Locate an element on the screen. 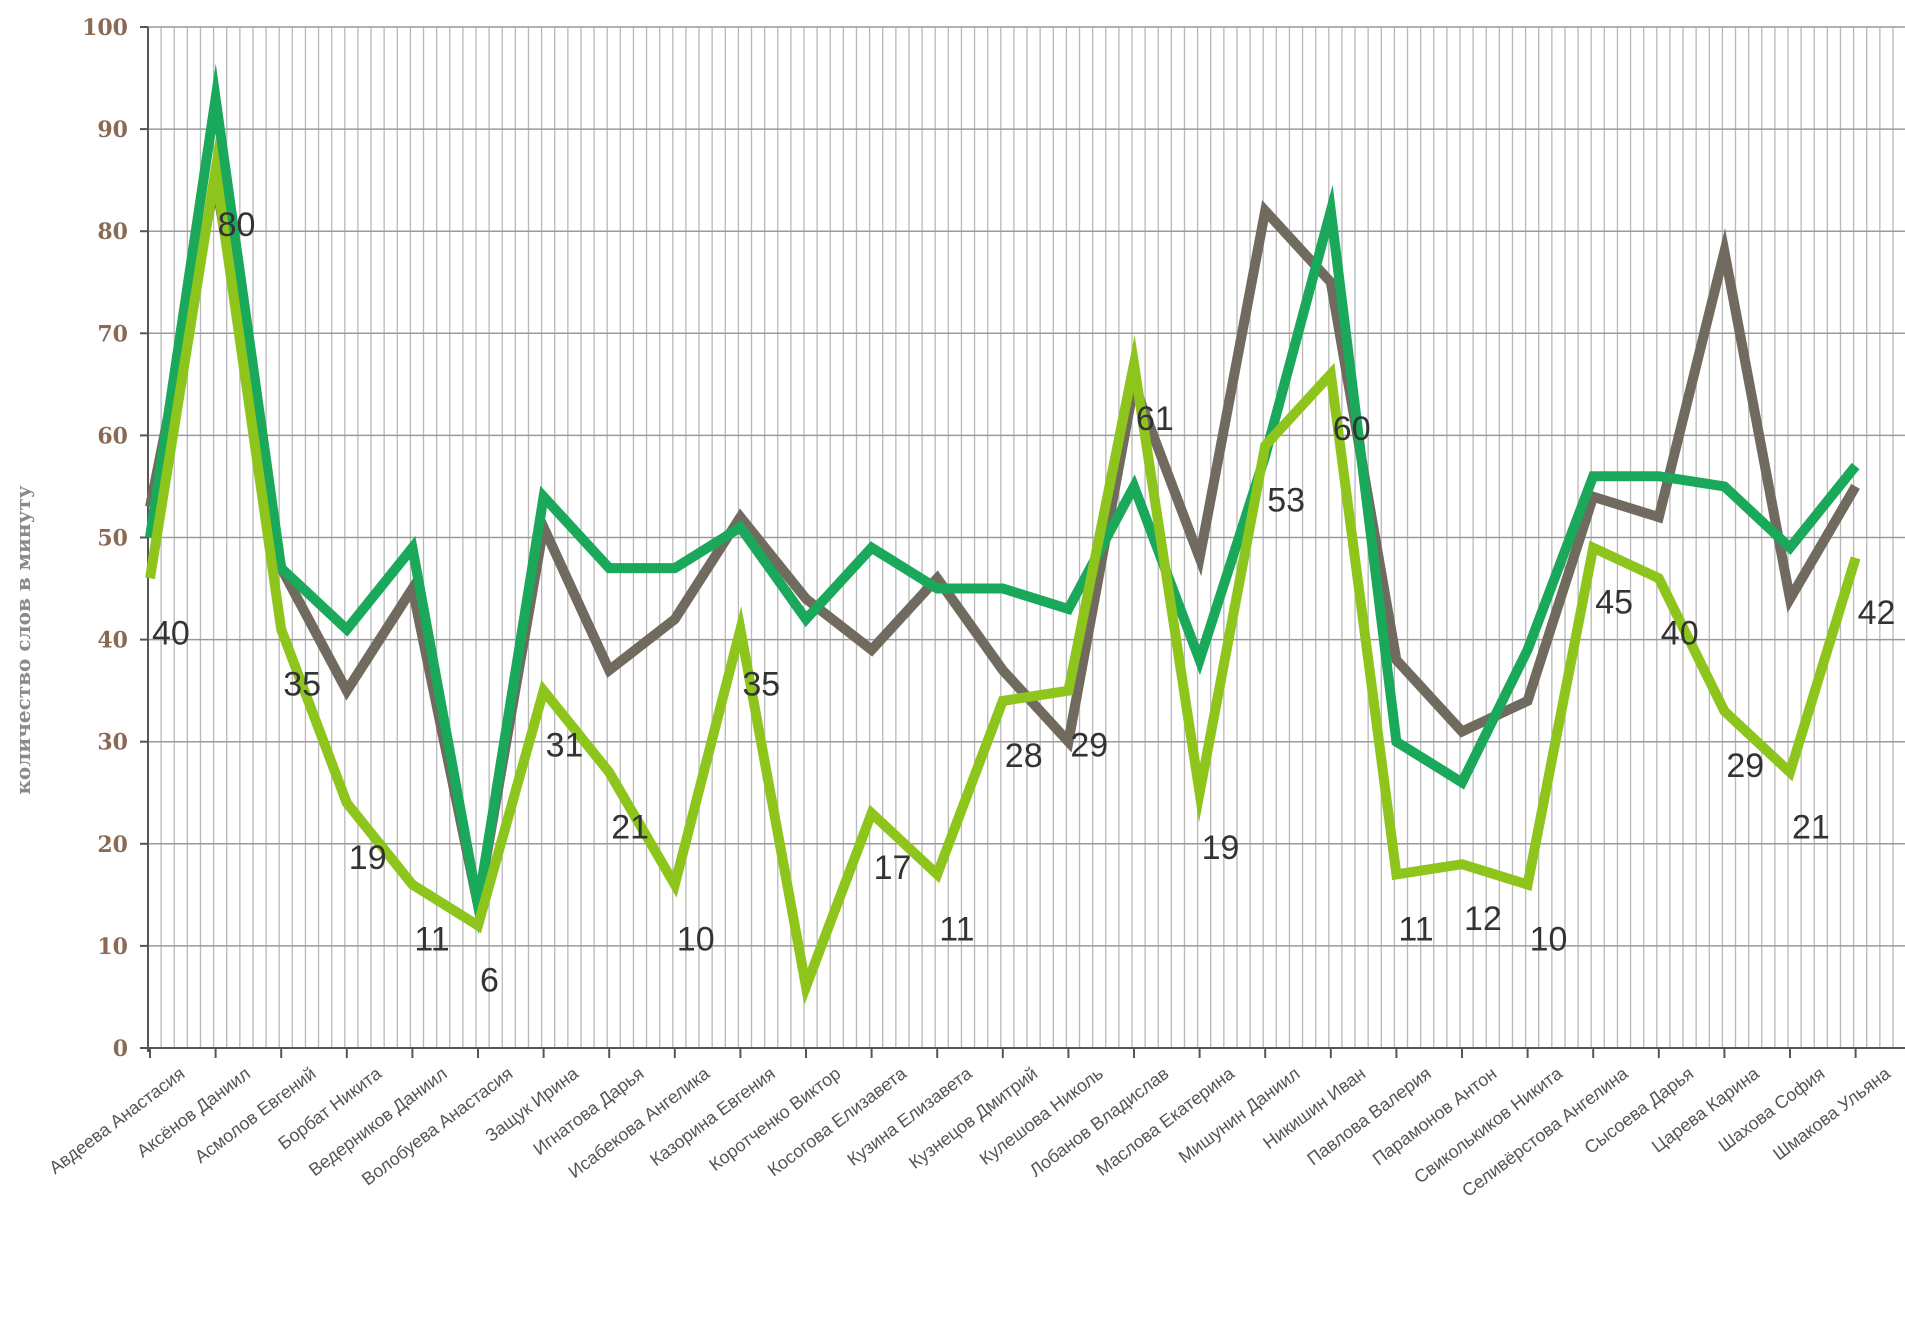 The image size is (1905, 1320). y-tick-label: 10 is located at coordinates (112, 947).